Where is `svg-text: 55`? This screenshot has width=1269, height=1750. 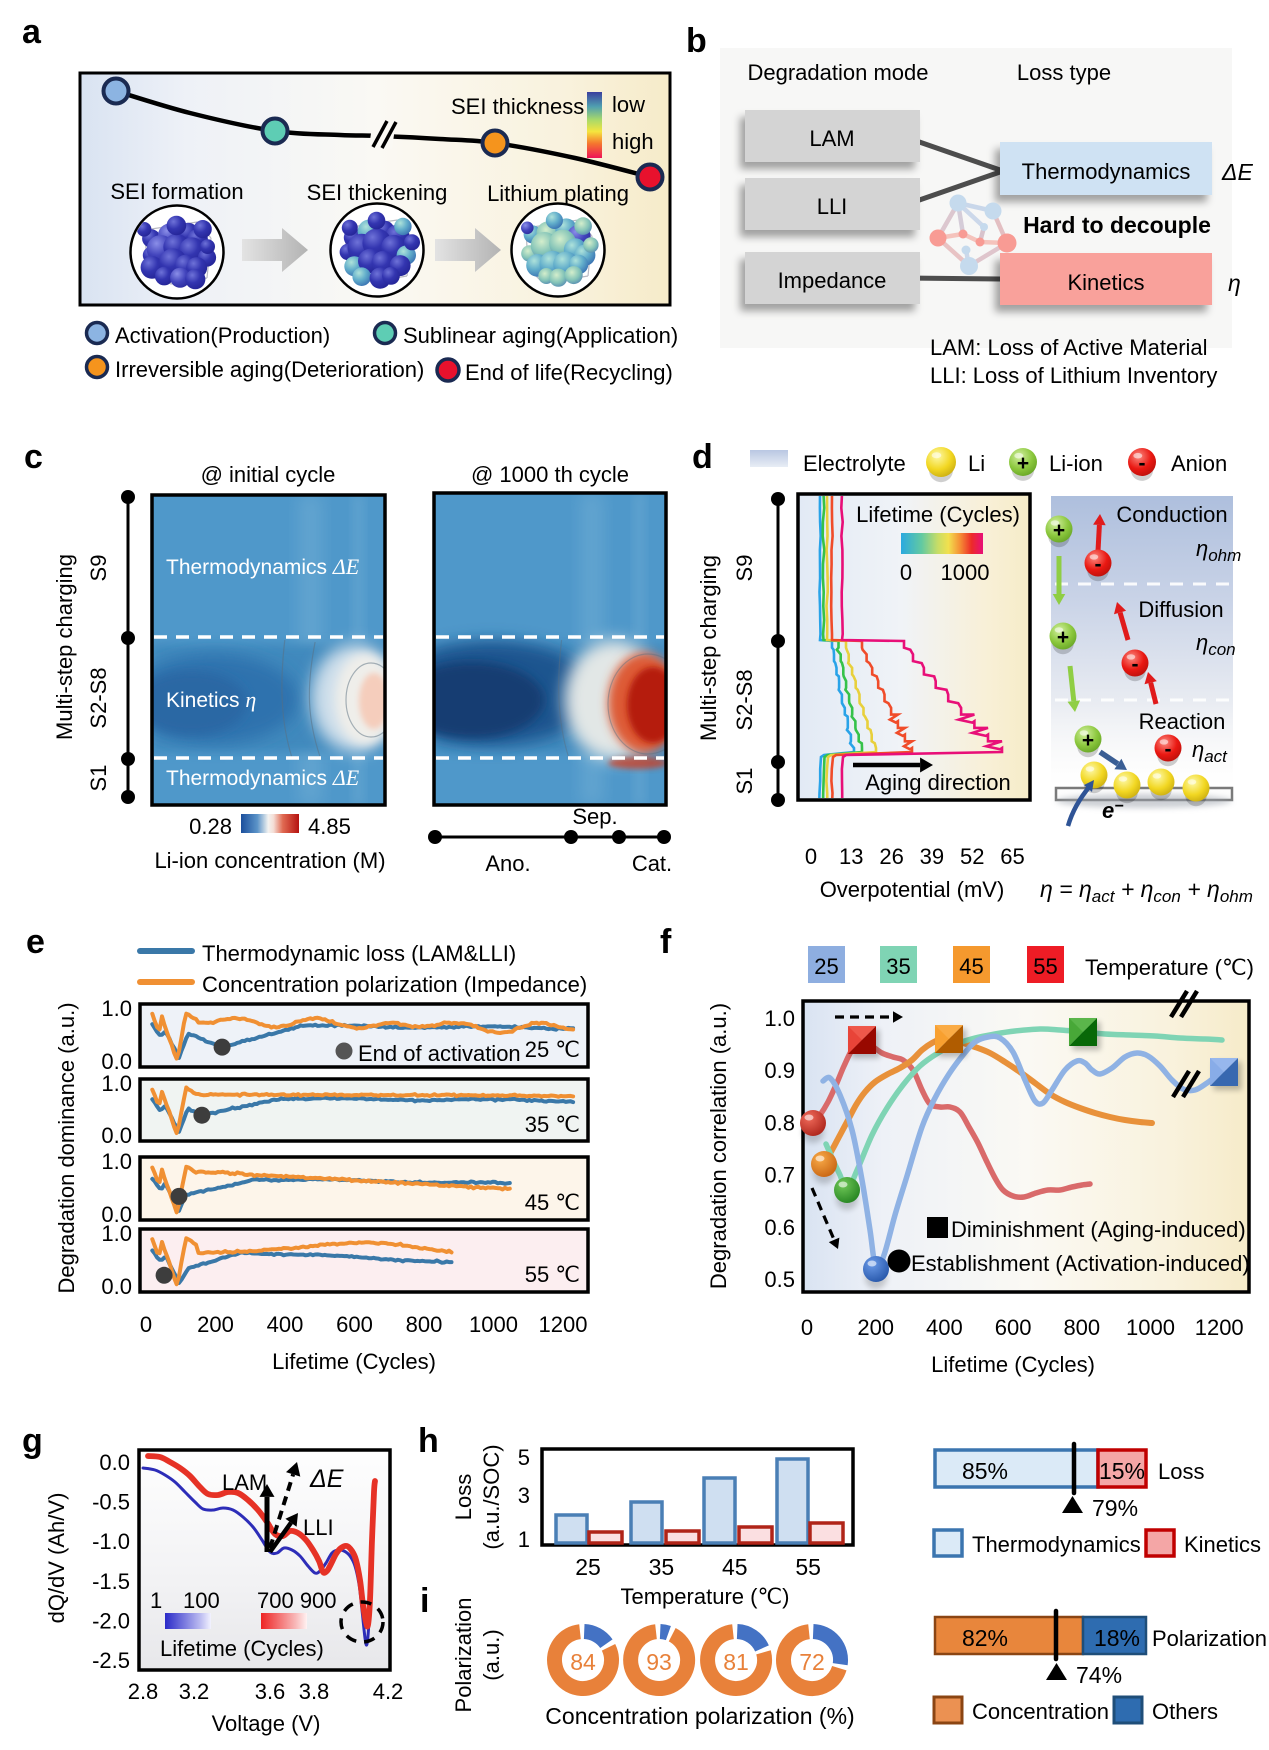
svg-text: 55 is located at coordinates (808, 1567).